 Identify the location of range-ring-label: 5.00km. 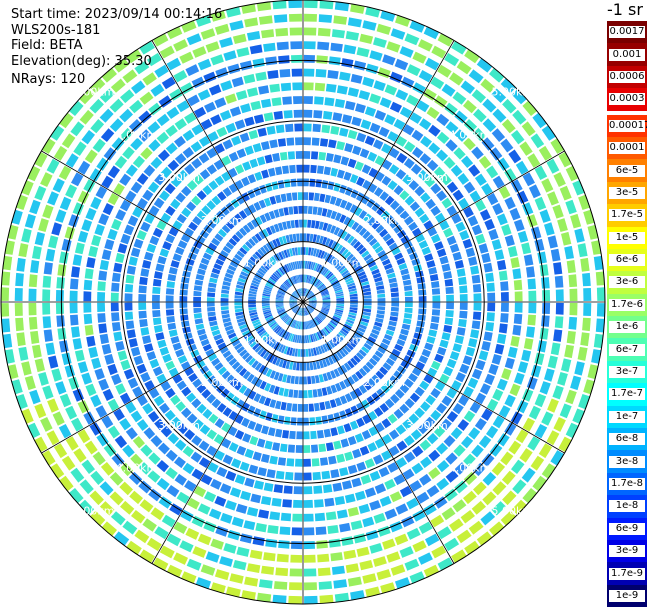
(513, 92).